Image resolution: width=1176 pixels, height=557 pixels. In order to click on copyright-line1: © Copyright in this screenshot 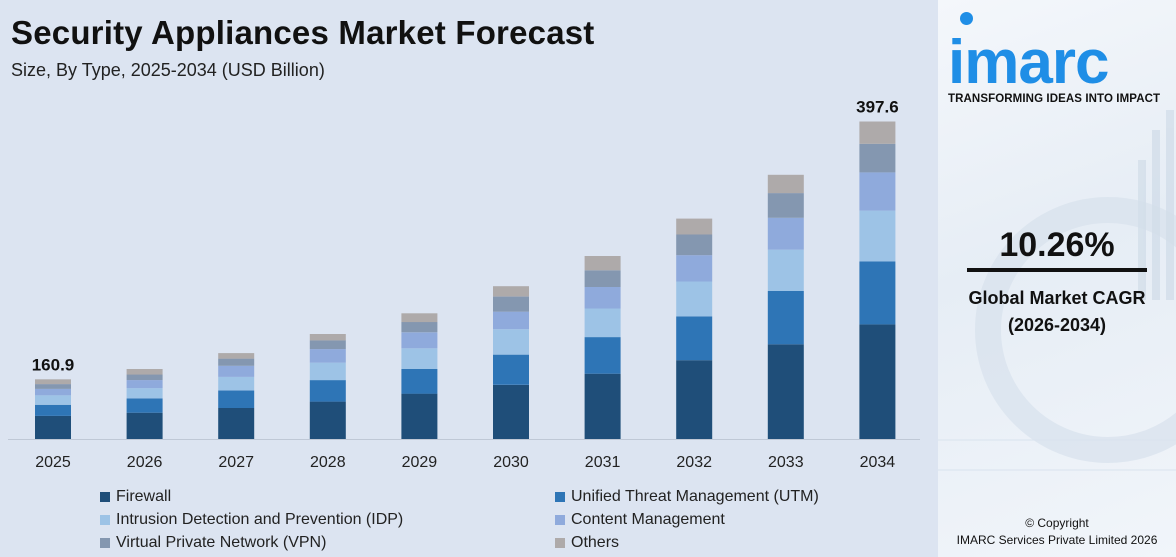, I will do `click(1057, 523)`.